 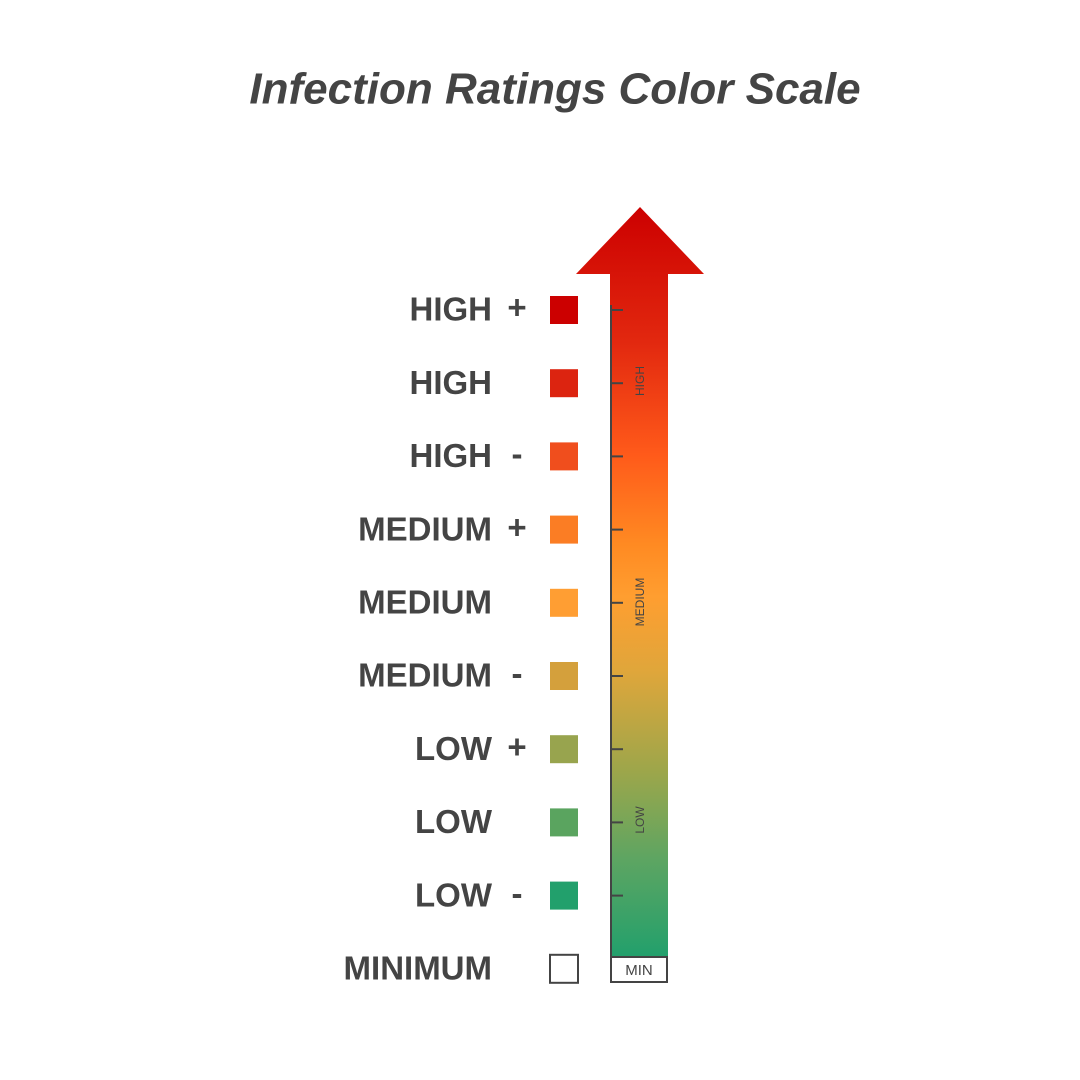 What do you see at coordinates (418, 968) in the screenshot?
I see `level-label: MINIMUM` at bounding box center [418, 968].